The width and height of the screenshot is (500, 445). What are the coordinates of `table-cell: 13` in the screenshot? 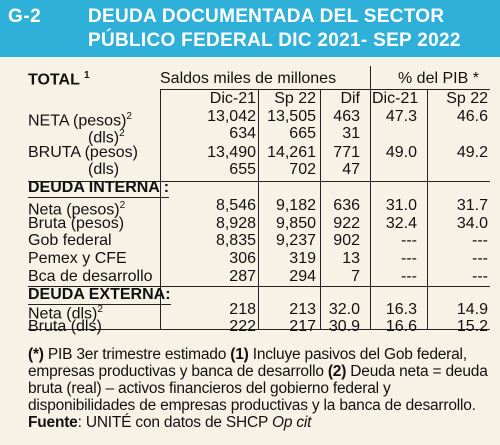 It's located at (351, 258).